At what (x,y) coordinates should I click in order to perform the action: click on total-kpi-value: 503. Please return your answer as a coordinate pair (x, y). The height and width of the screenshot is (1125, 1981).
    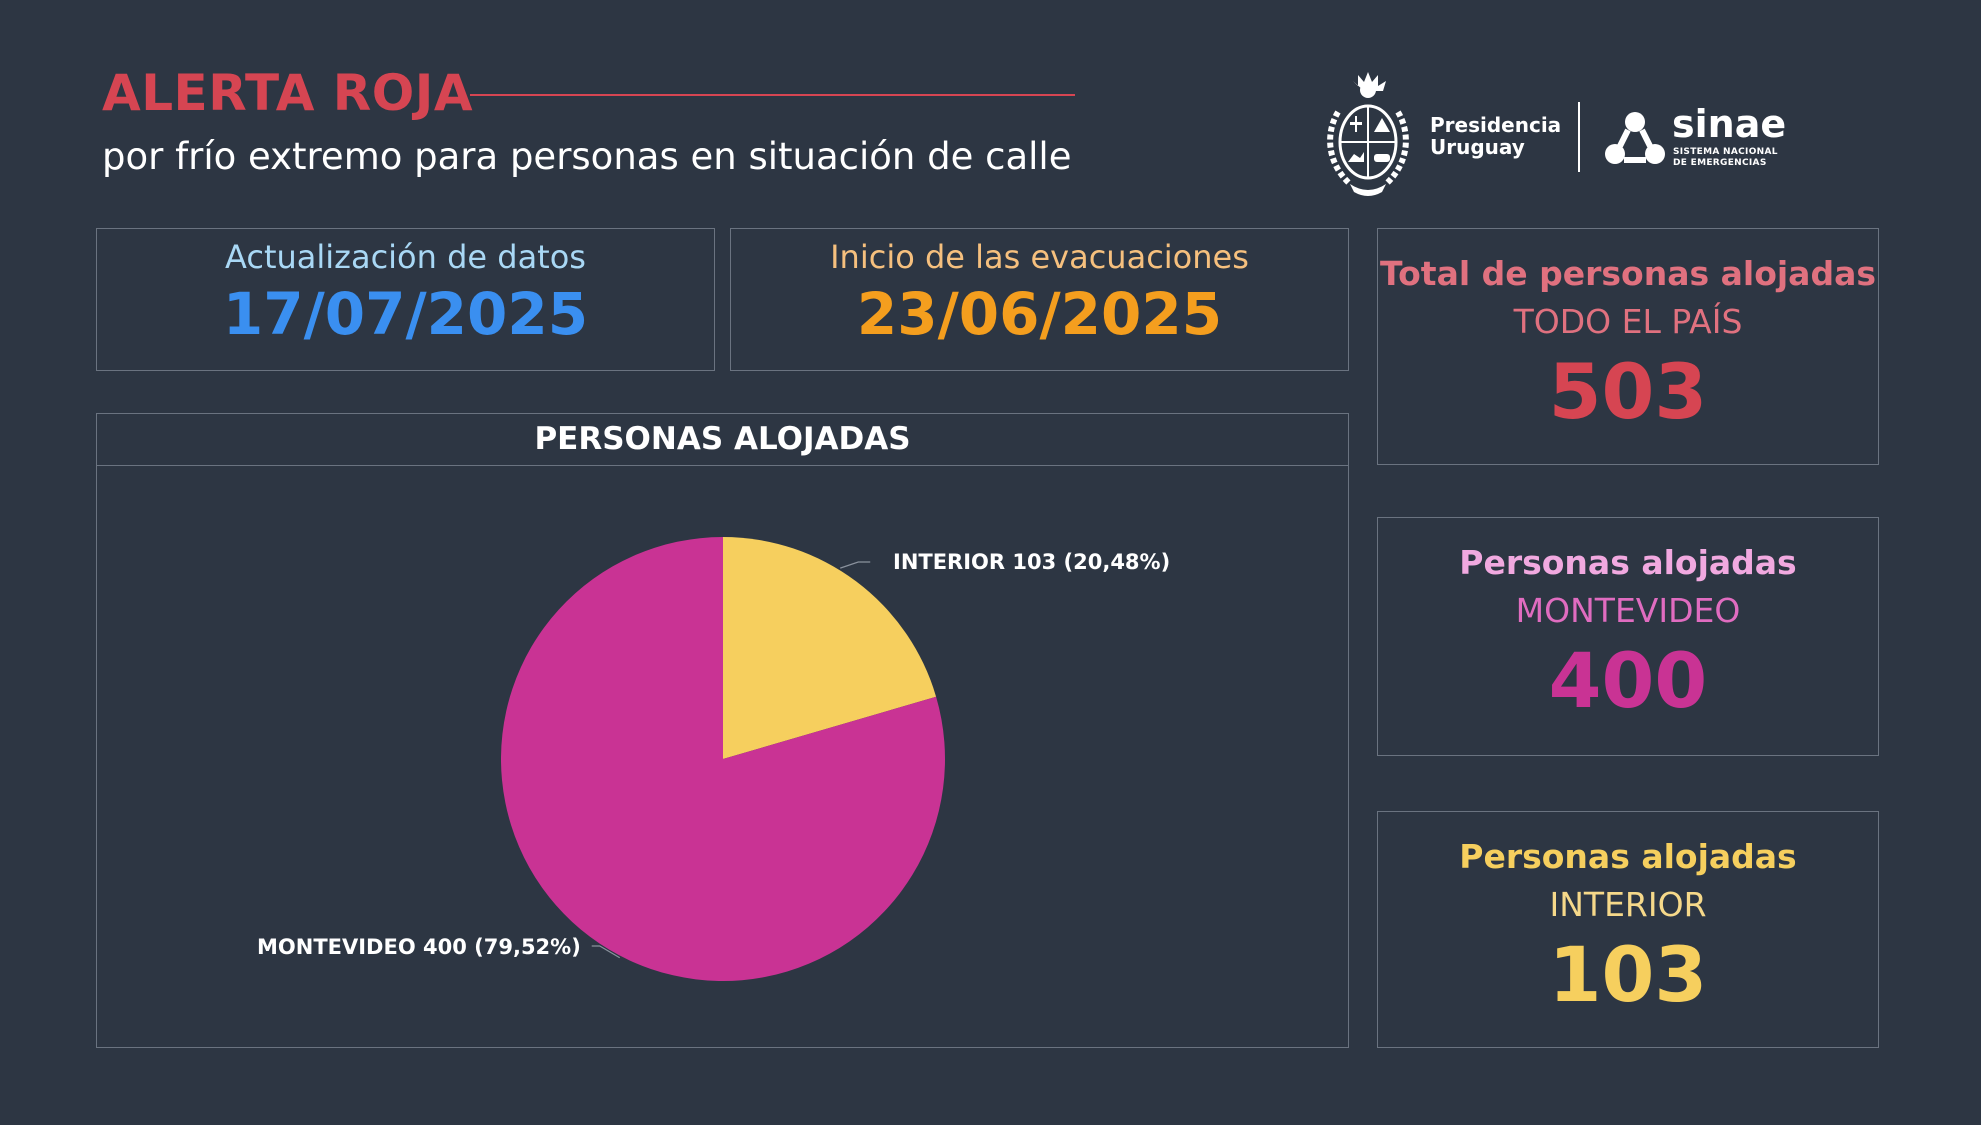
    Looking at the image, I should click on (1628, 391).